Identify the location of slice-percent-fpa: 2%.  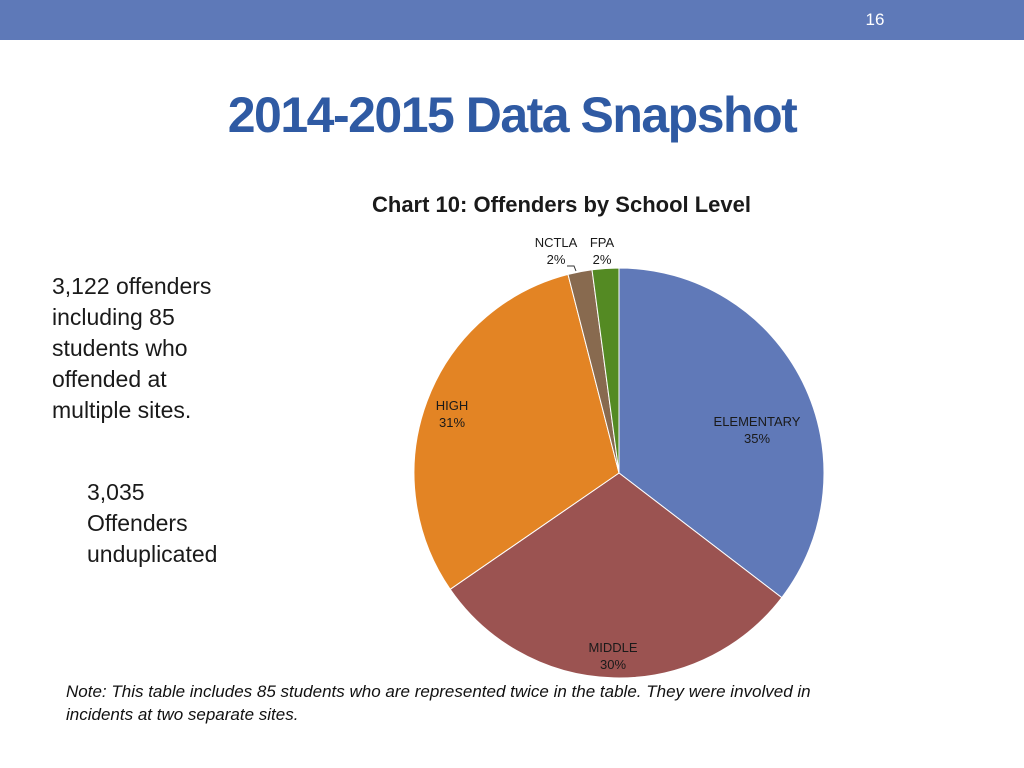
(602, 259).